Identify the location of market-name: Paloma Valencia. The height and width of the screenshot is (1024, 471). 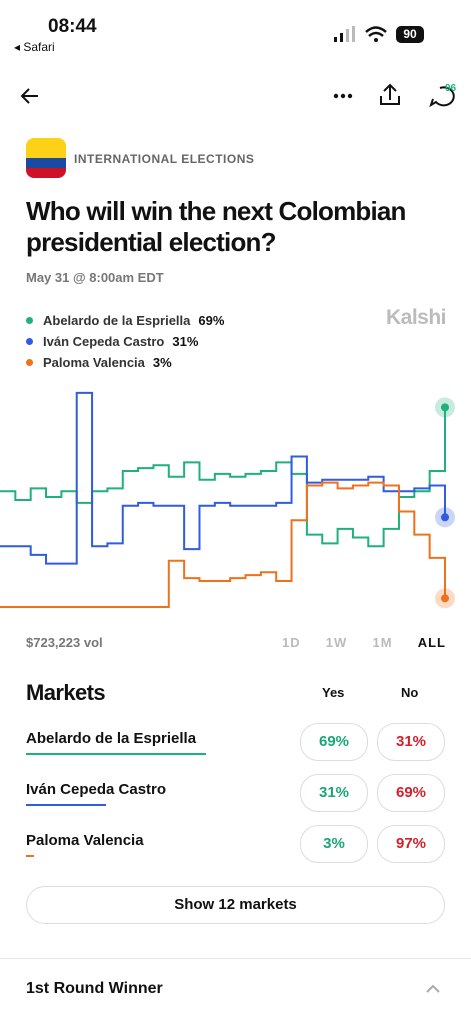
(85, 840).